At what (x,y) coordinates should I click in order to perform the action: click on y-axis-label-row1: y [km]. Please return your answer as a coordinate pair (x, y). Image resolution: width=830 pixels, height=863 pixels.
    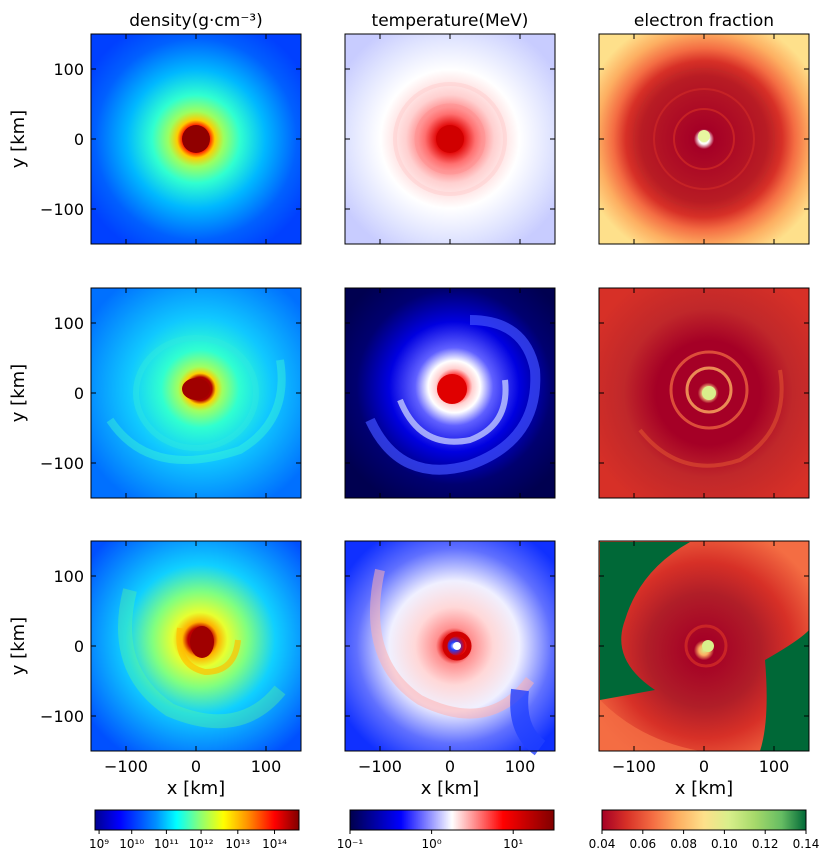
    Looking at the image, I should click on (18, 139).